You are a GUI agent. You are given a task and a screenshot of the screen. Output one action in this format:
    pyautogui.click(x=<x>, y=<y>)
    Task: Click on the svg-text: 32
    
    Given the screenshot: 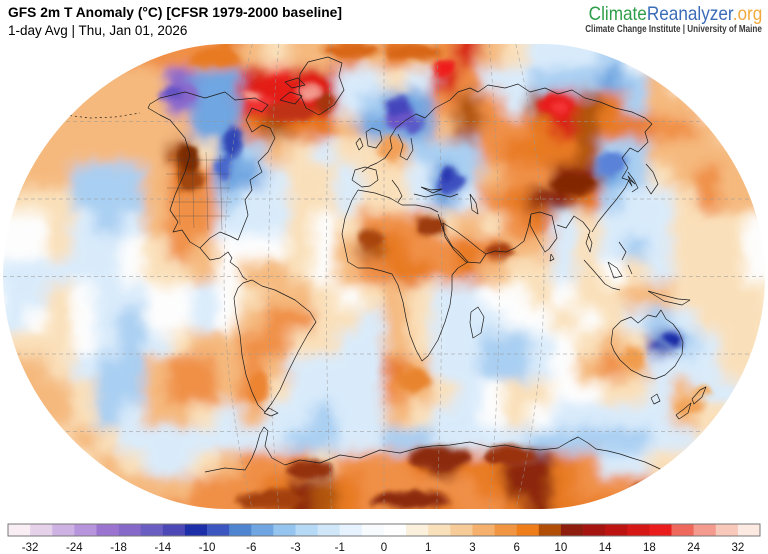 What is the action you would take?
    pyautogui.click(x=737, y=548)
    